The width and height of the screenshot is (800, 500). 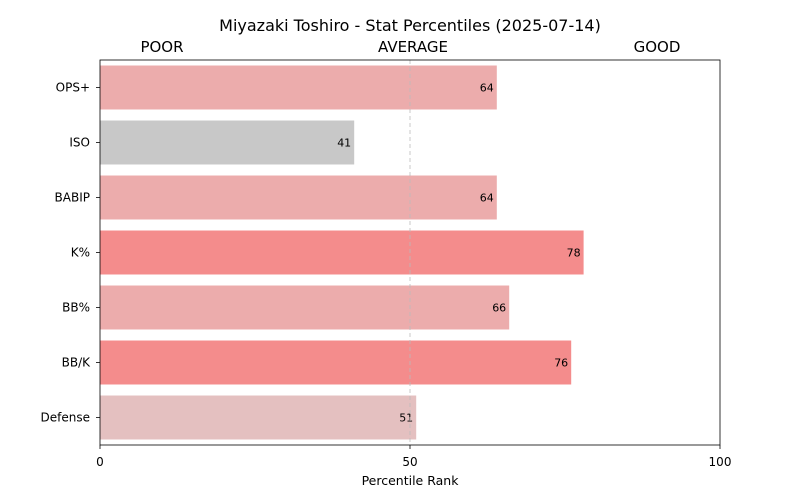 I want to click on x-axis-label: Percentile Rank, so click(x=411, y=480).